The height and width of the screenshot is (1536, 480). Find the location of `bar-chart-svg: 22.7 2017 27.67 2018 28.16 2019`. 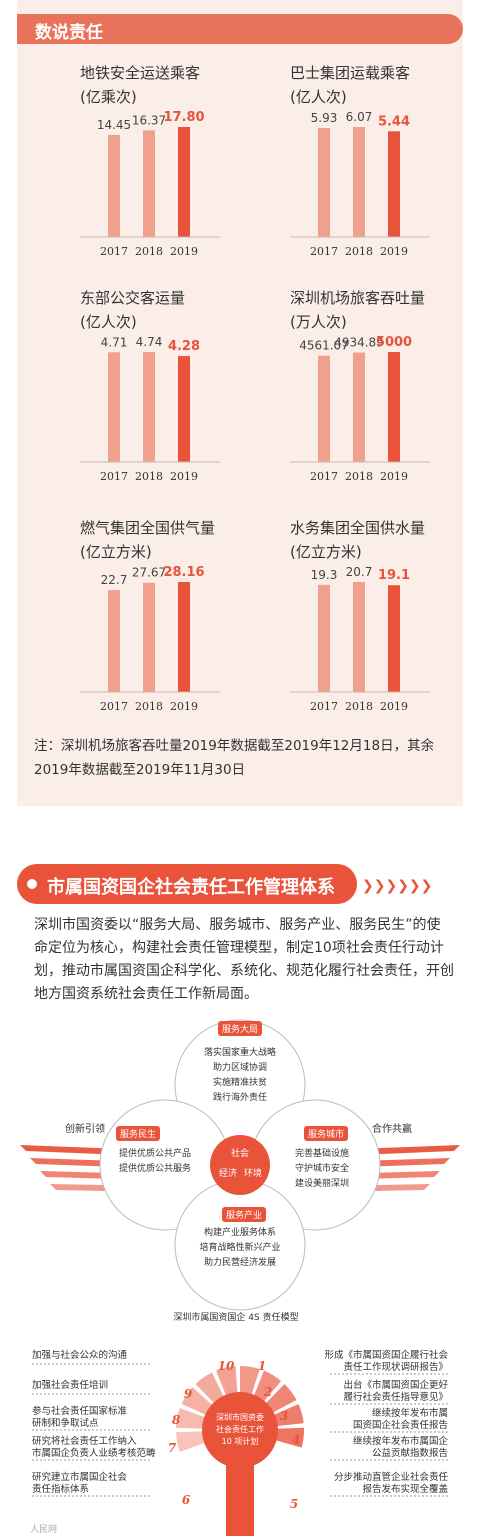

bar-chart-svg: 22.7 2017 27.67 2018 28.16 2019 is located at coordinates (150, 639).